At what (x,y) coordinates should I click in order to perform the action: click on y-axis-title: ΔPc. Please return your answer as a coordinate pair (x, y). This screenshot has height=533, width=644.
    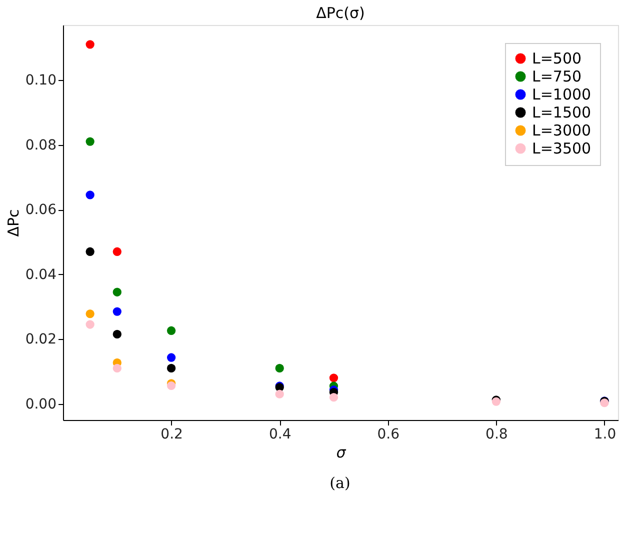
    Looking at the image, I should click on (13, 223).